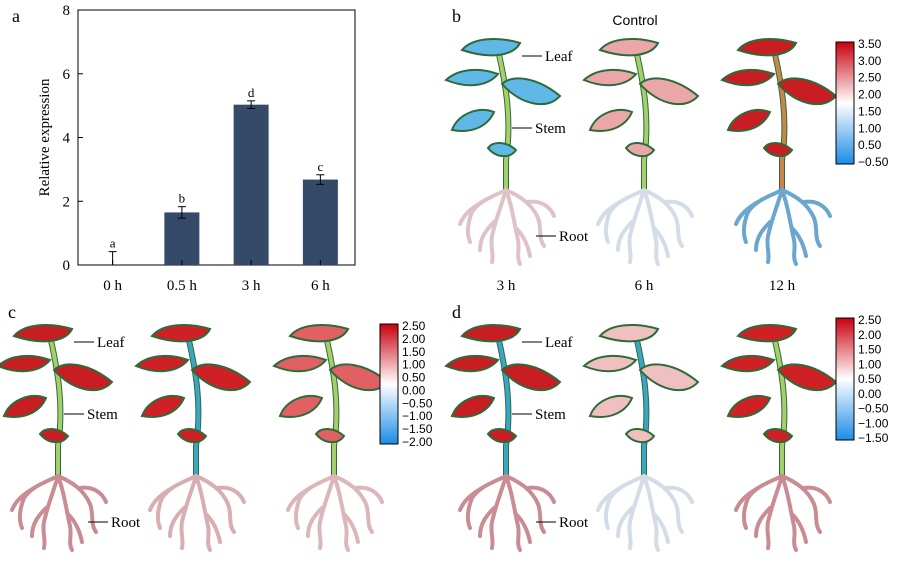 The image size is (900, 565). I want to click on colorbar-tick-label: 2.50, so click(414, 326).